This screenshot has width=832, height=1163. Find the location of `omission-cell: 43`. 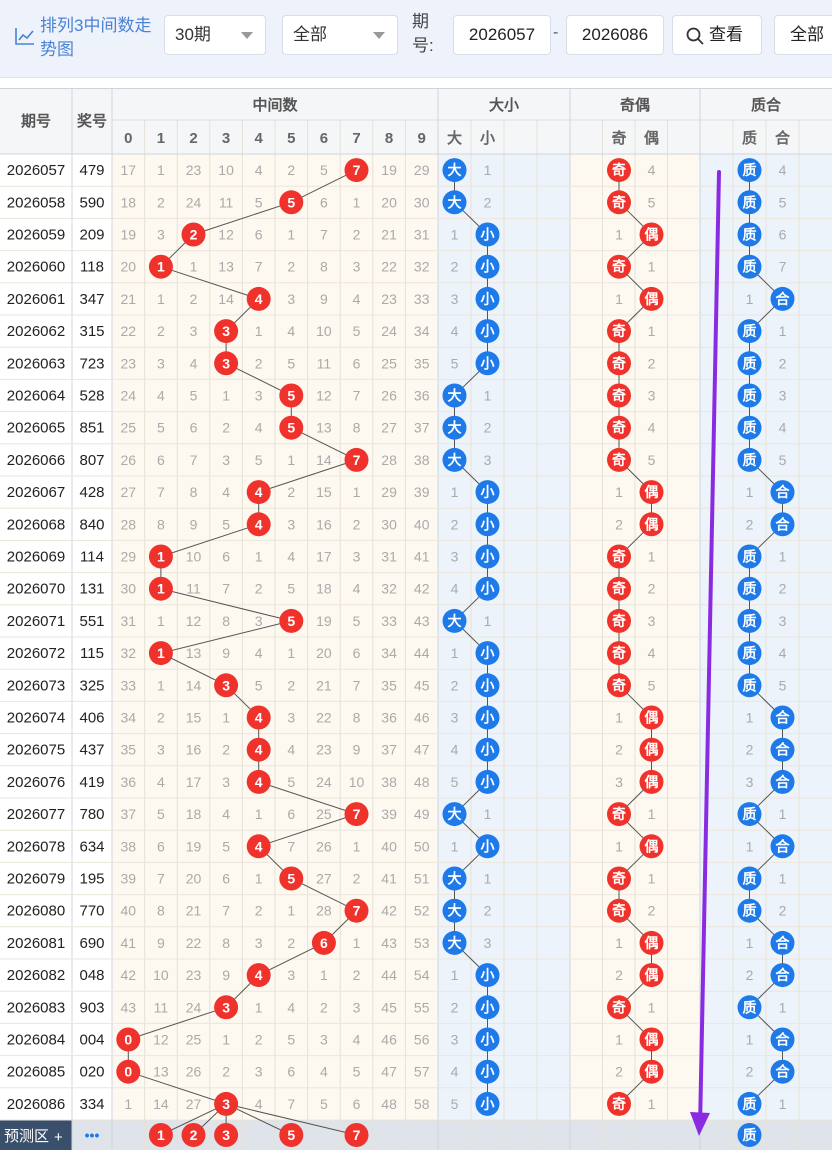

omission-cell: 43 is located at coordinates (389, 943).